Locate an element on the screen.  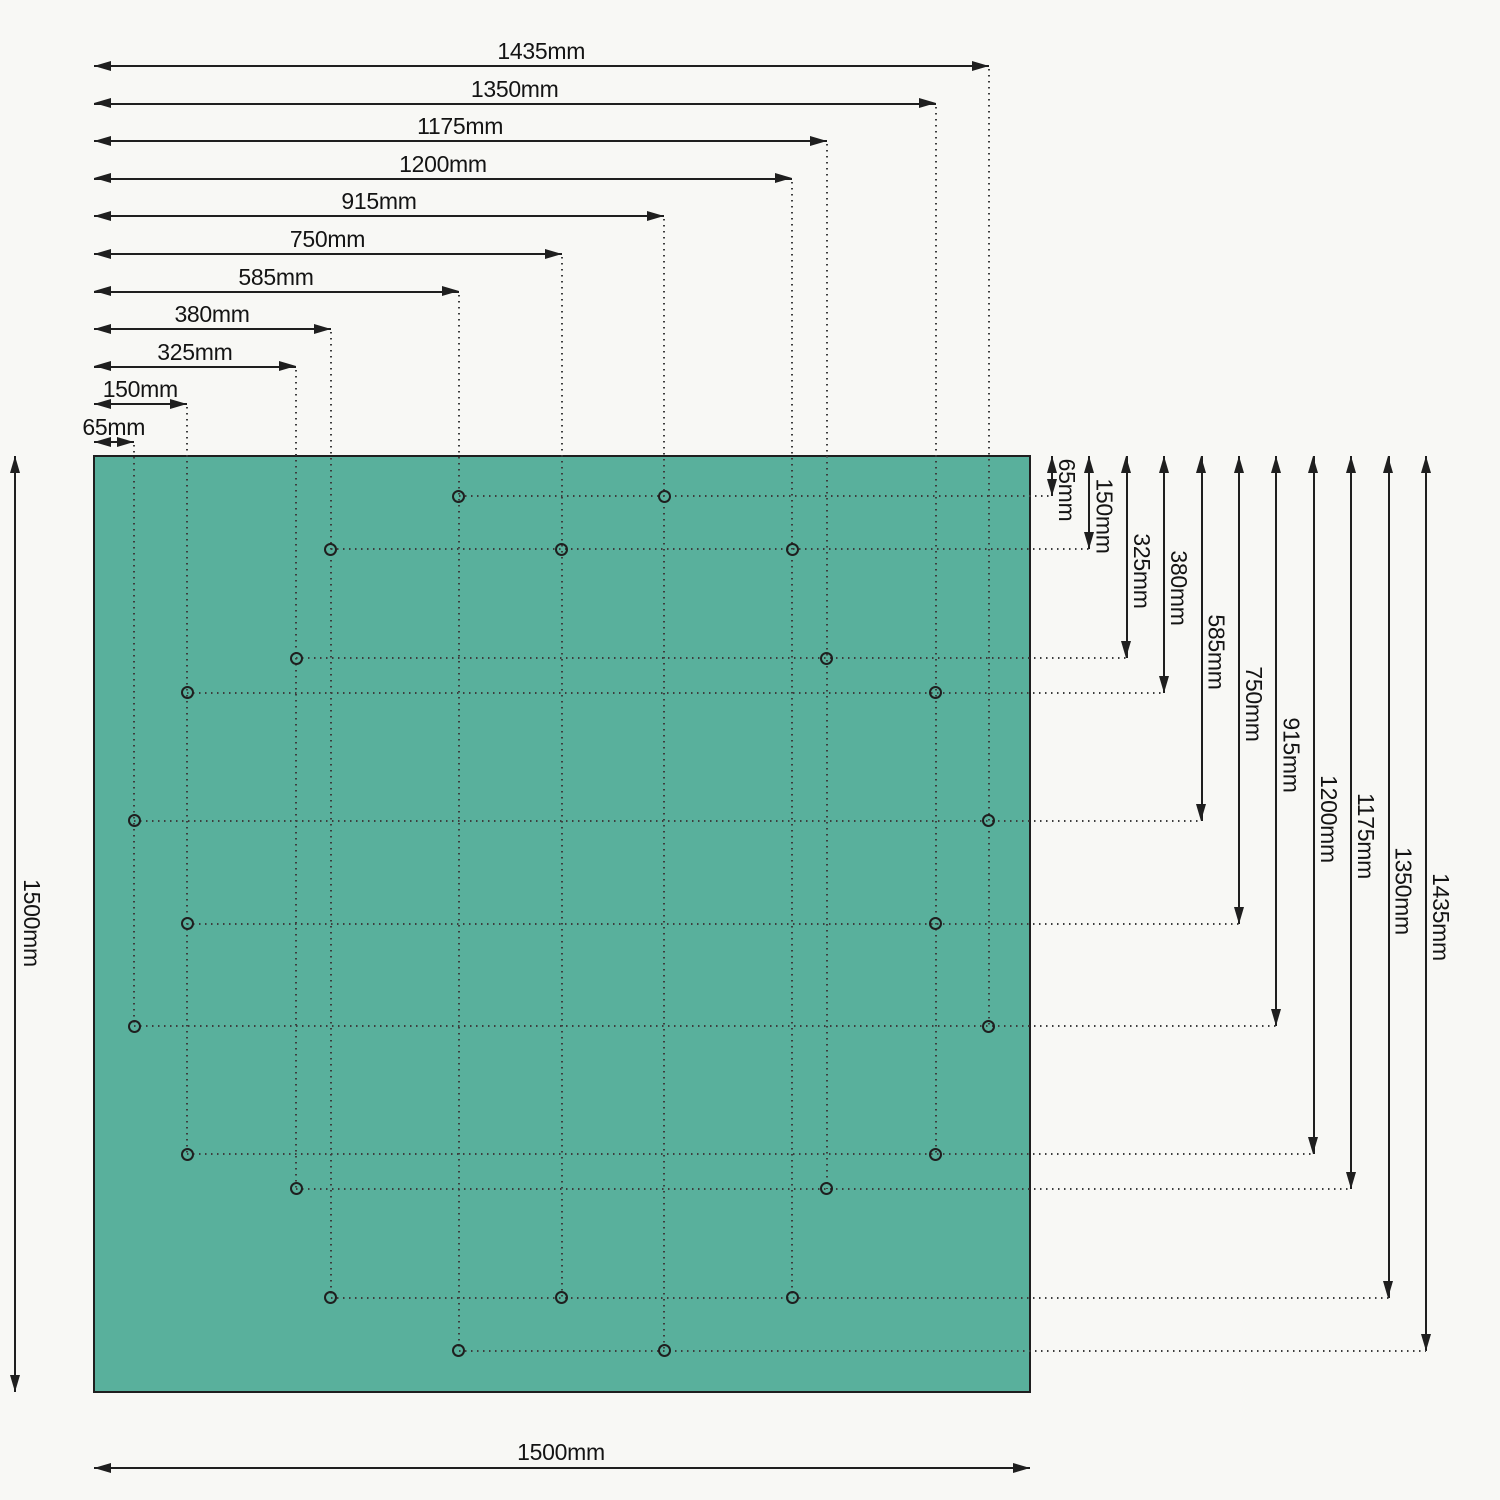
bottom-overall-dimension-arrowhead-left is located at coordinates (102, 1467).